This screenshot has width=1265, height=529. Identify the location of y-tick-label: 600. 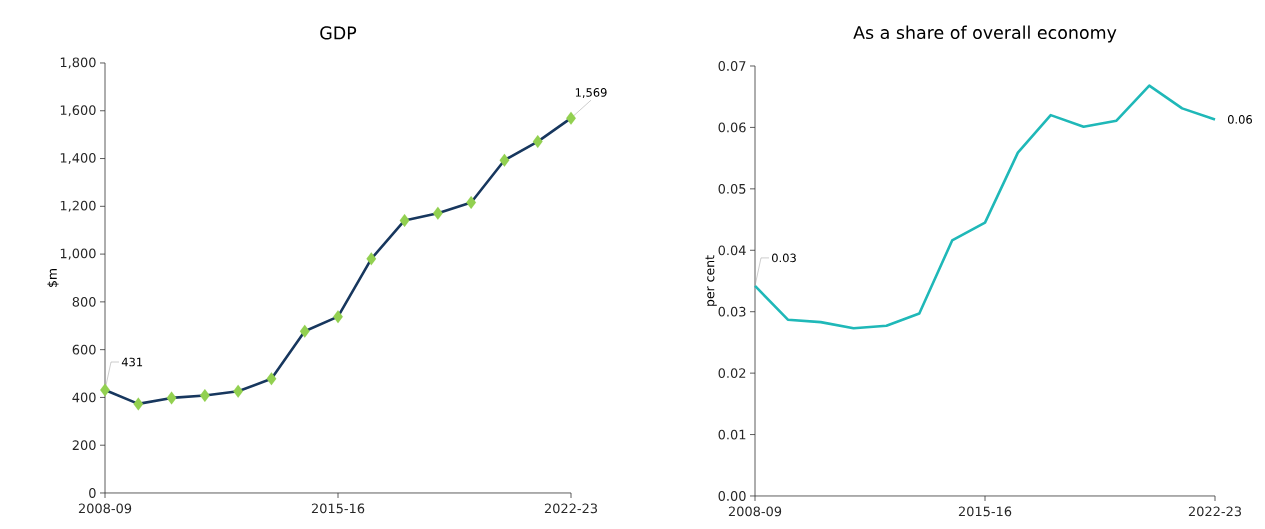
(84, 349).